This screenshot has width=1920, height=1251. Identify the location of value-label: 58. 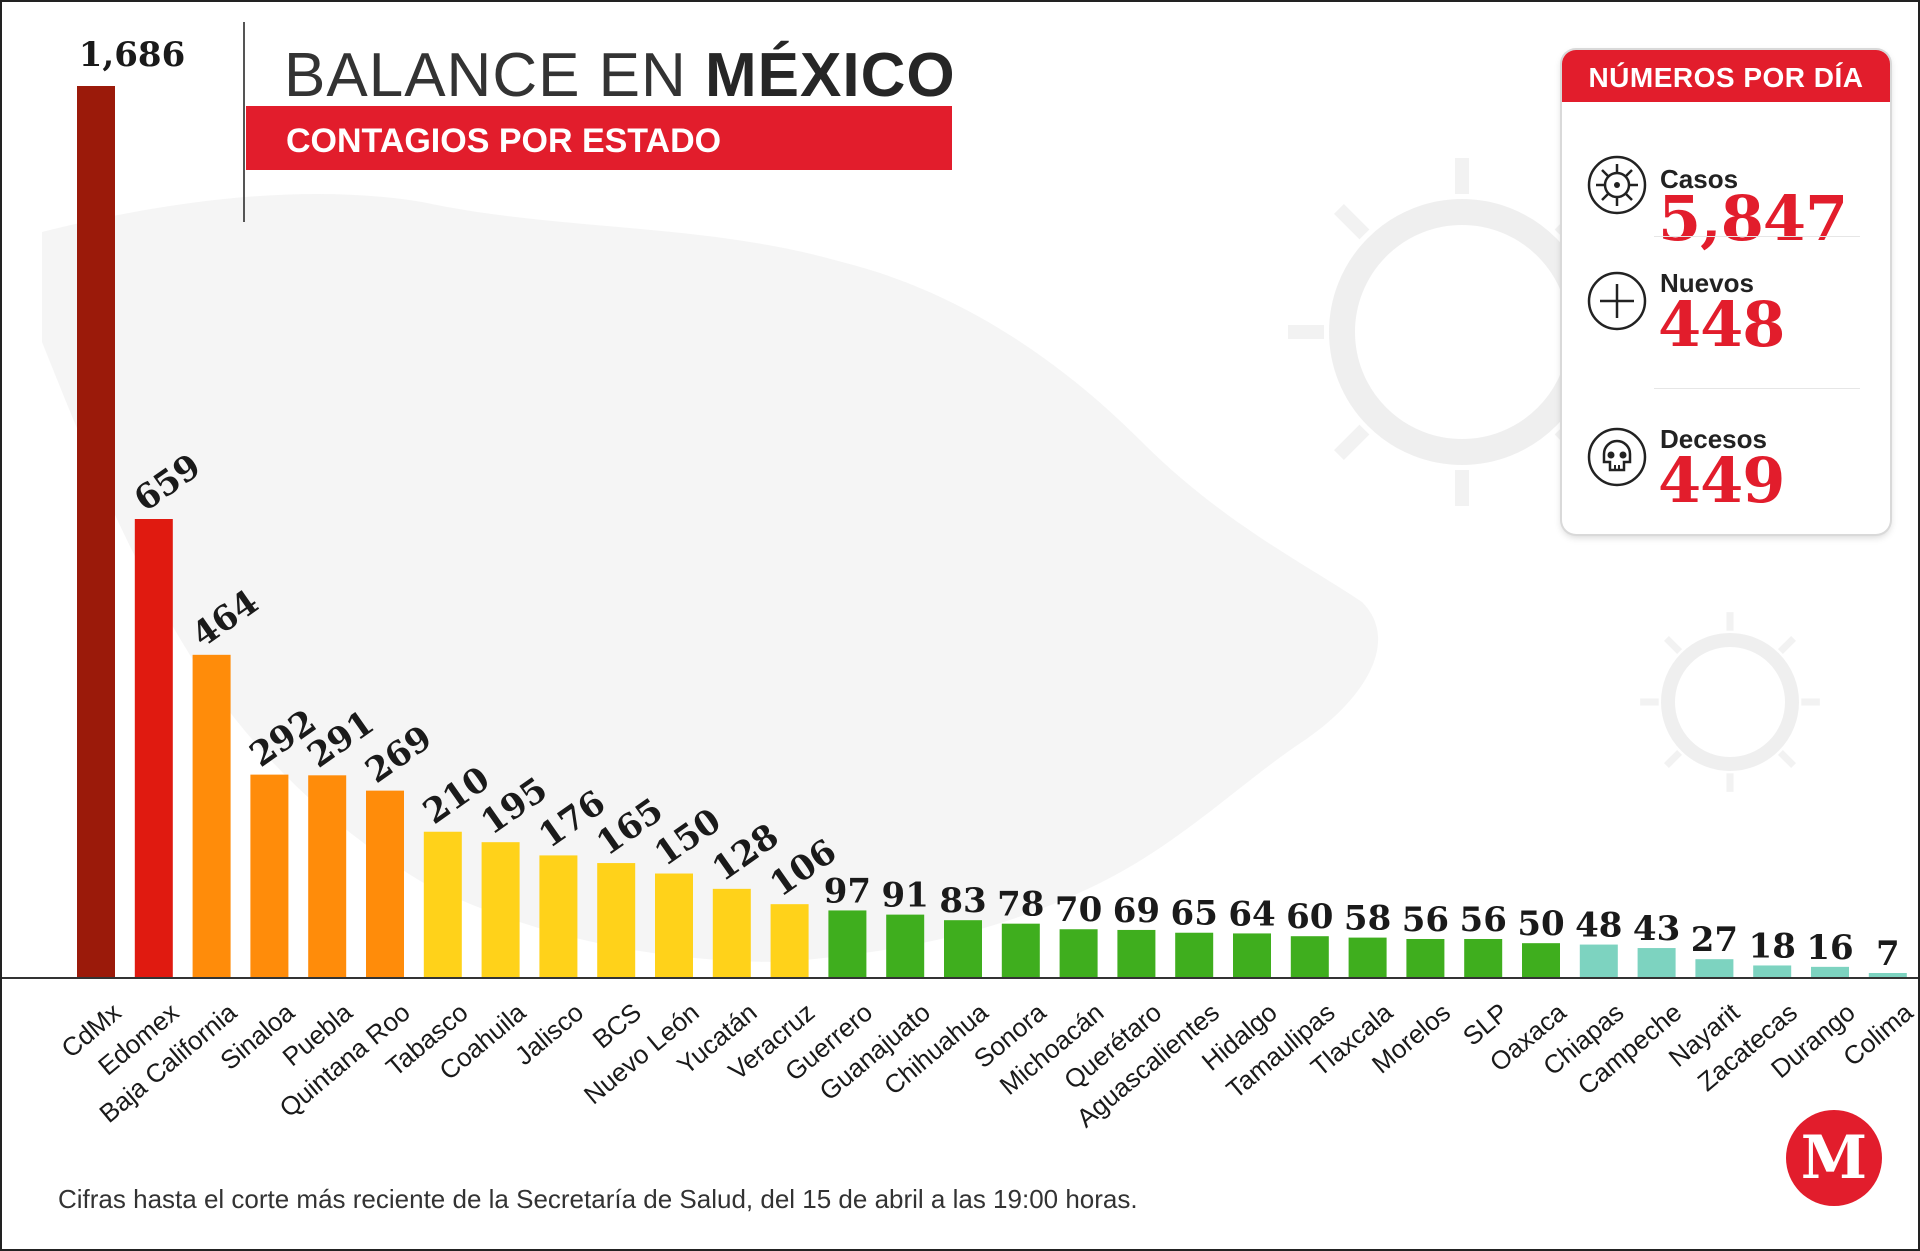
(1367, 919).